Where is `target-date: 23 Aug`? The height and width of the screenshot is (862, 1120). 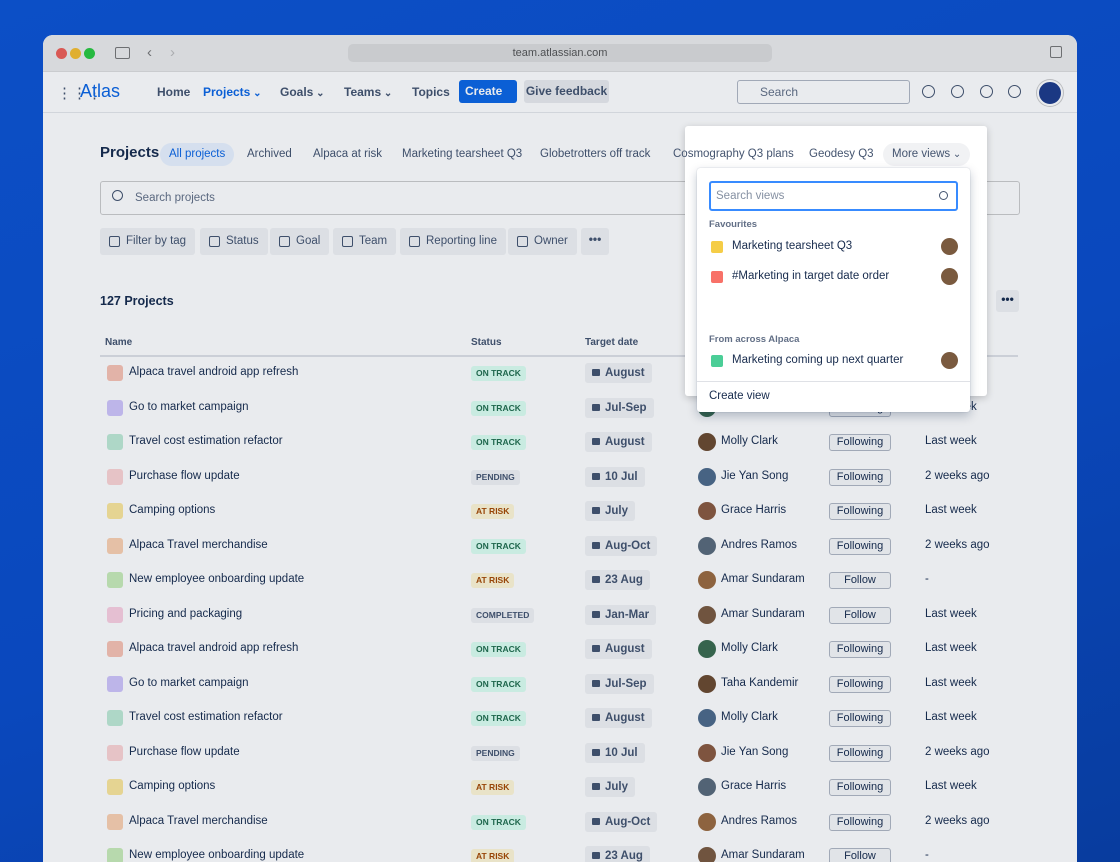 target-date: 23 Aug is located at coordinates (617, 580).